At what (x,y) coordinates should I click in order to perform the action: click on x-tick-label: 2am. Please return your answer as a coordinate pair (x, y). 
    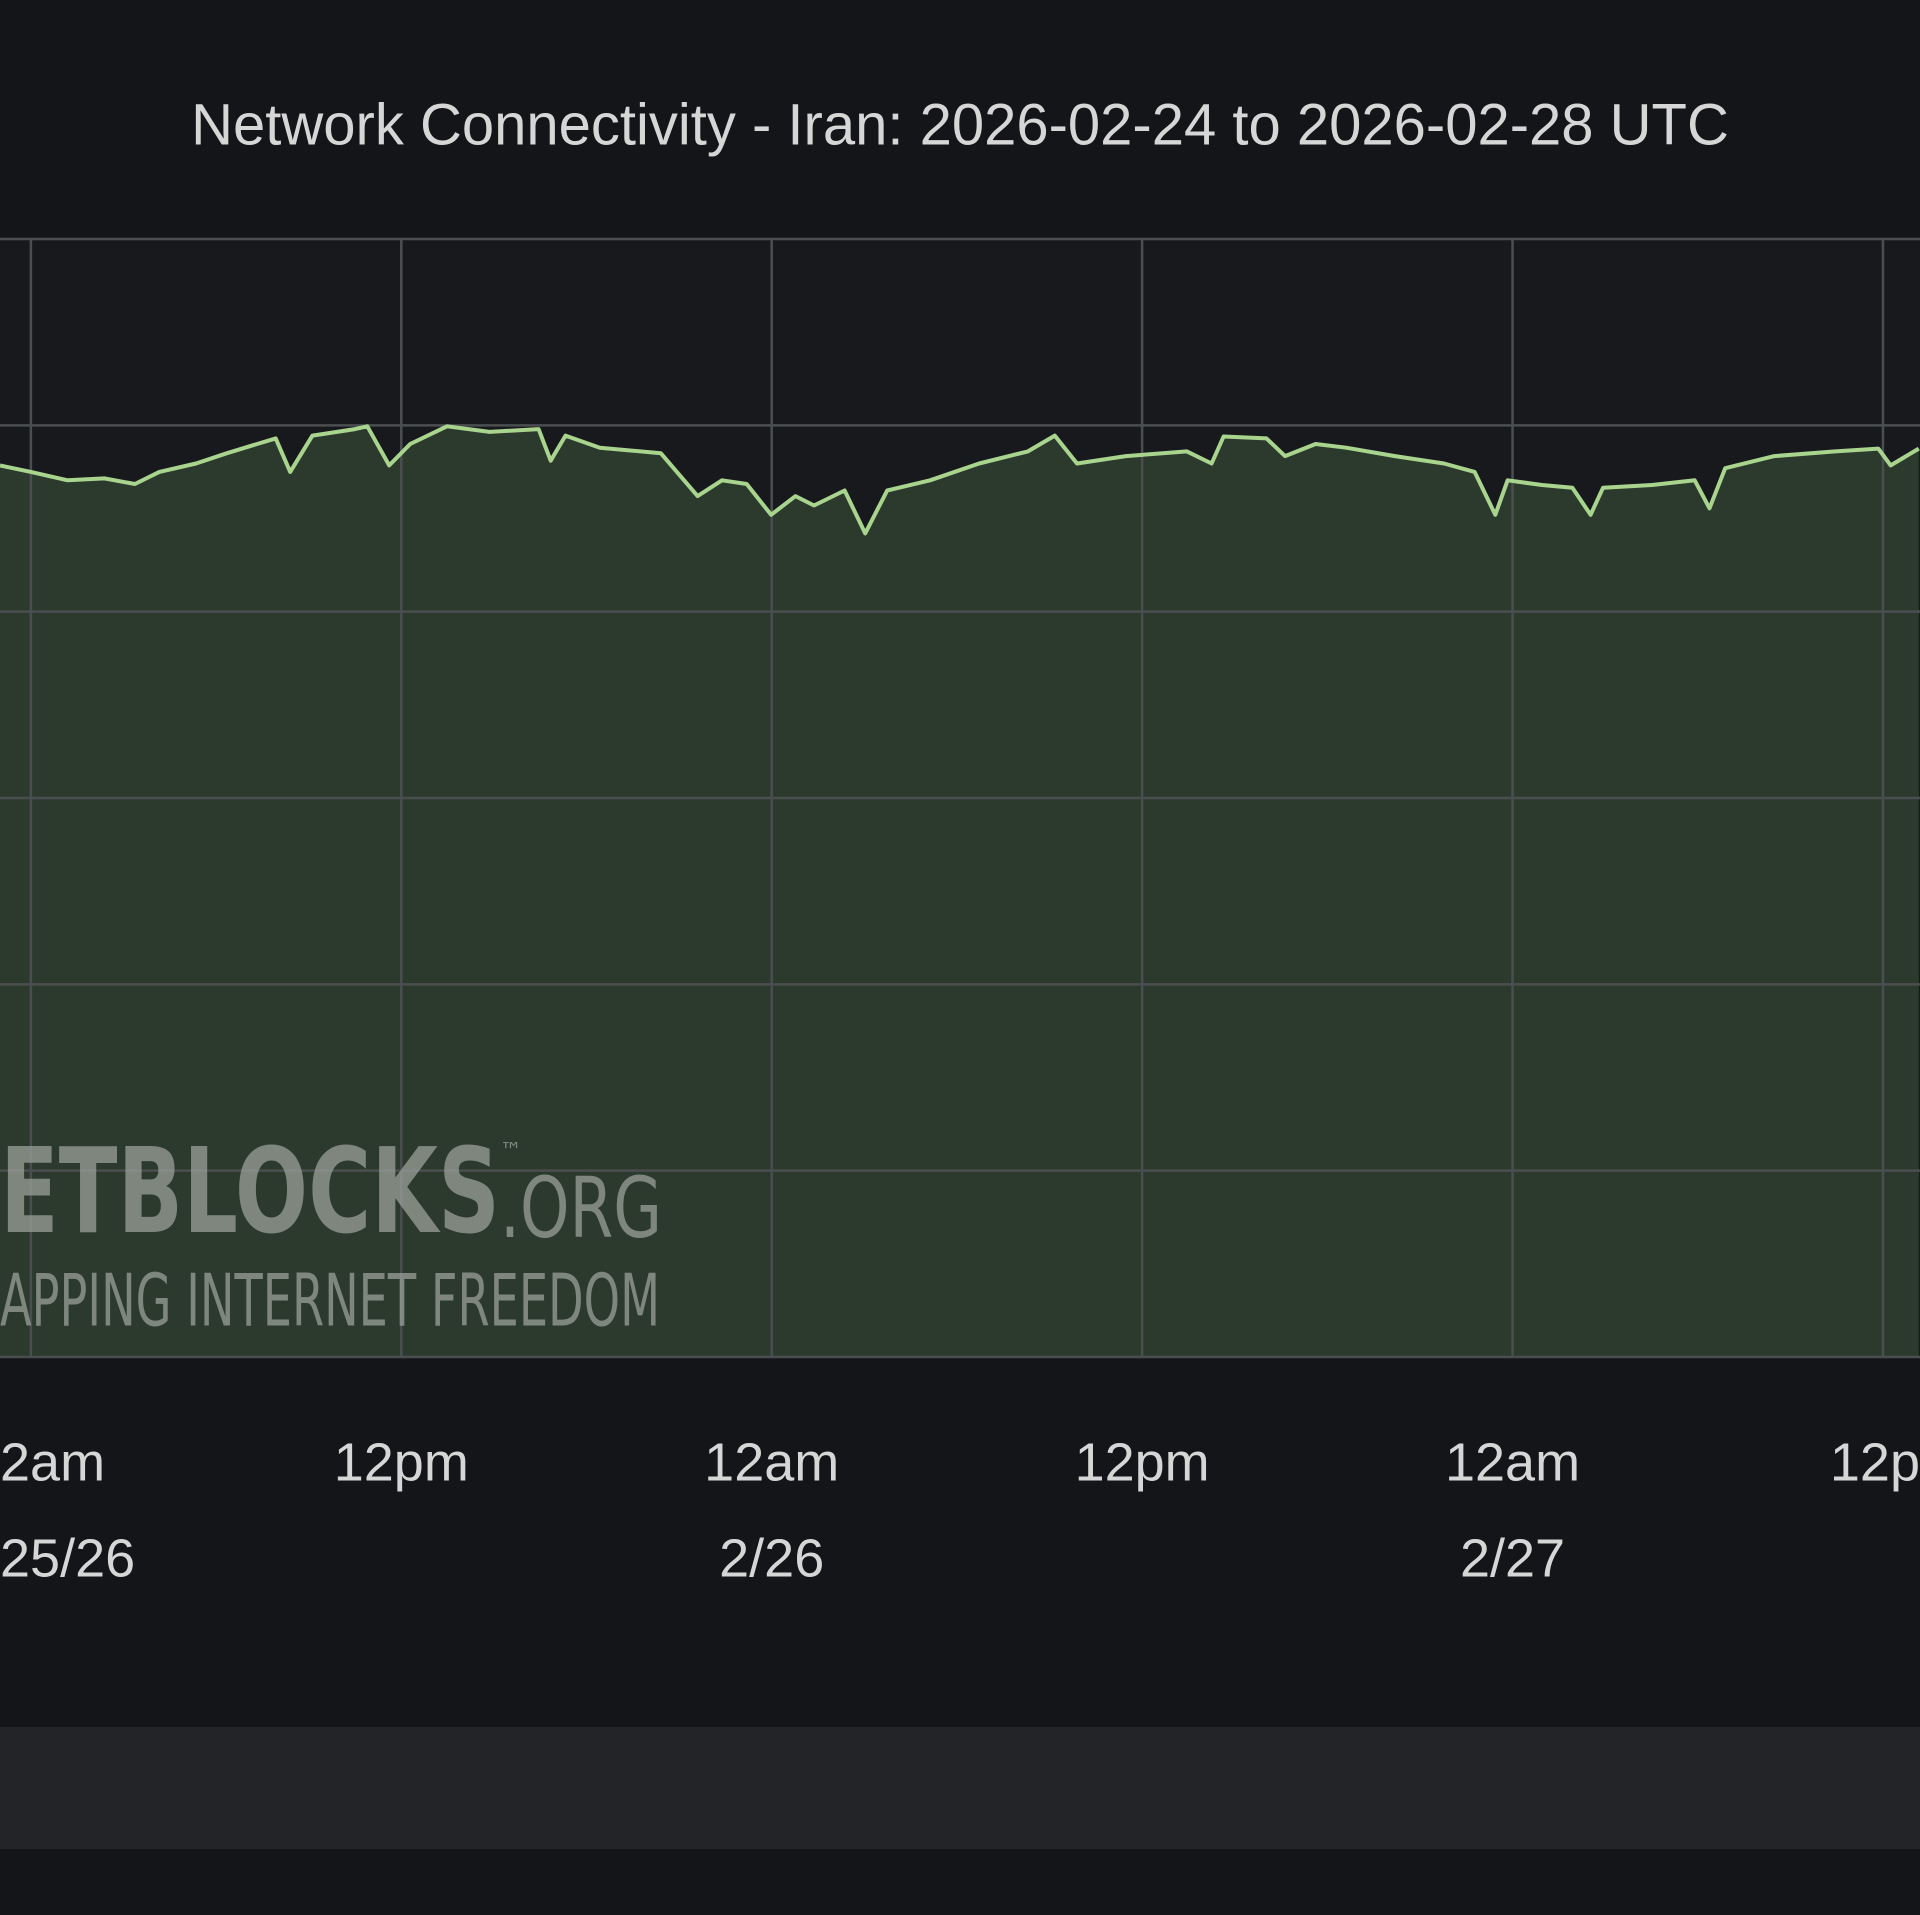
    Looking at the image, I should click on (52, 1462).